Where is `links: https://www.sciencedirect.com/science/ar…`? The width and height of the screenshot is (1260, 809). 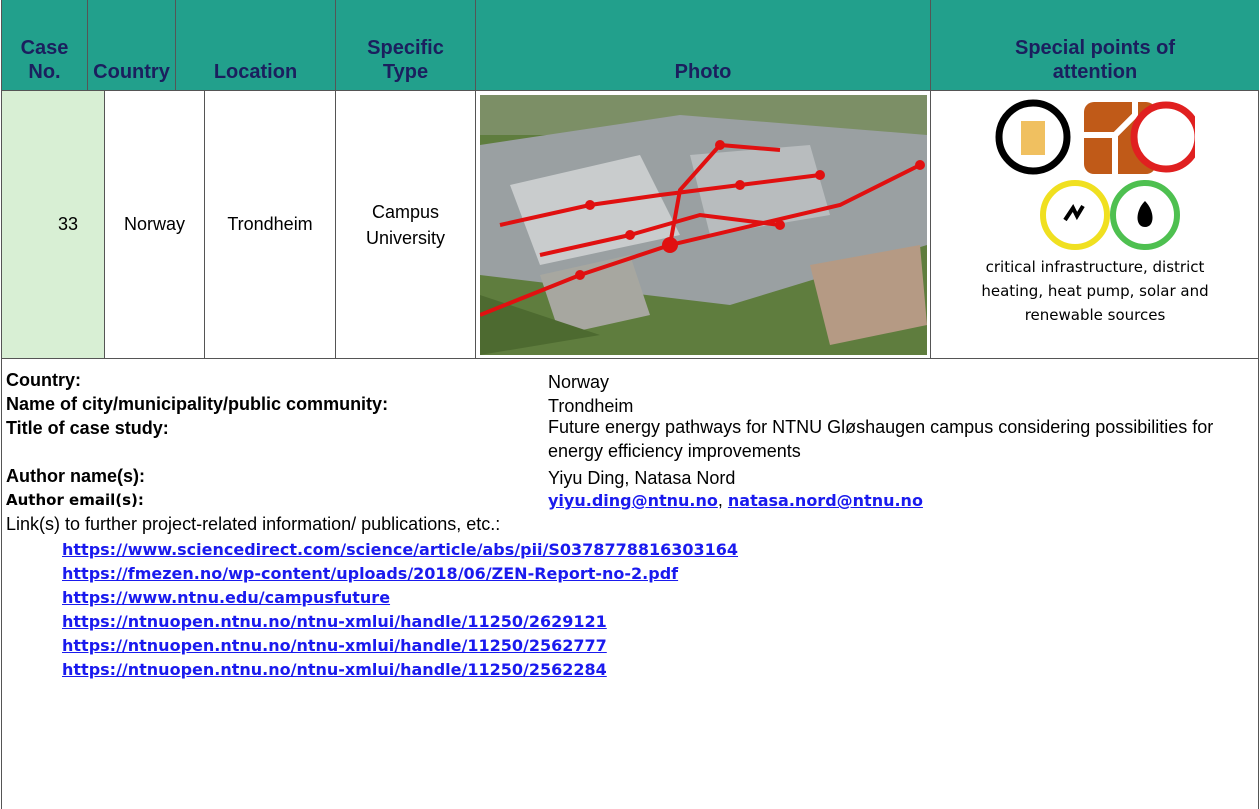
links: https://www.sciencedirect.com/science/ar… is located at coordinates (400, 612).